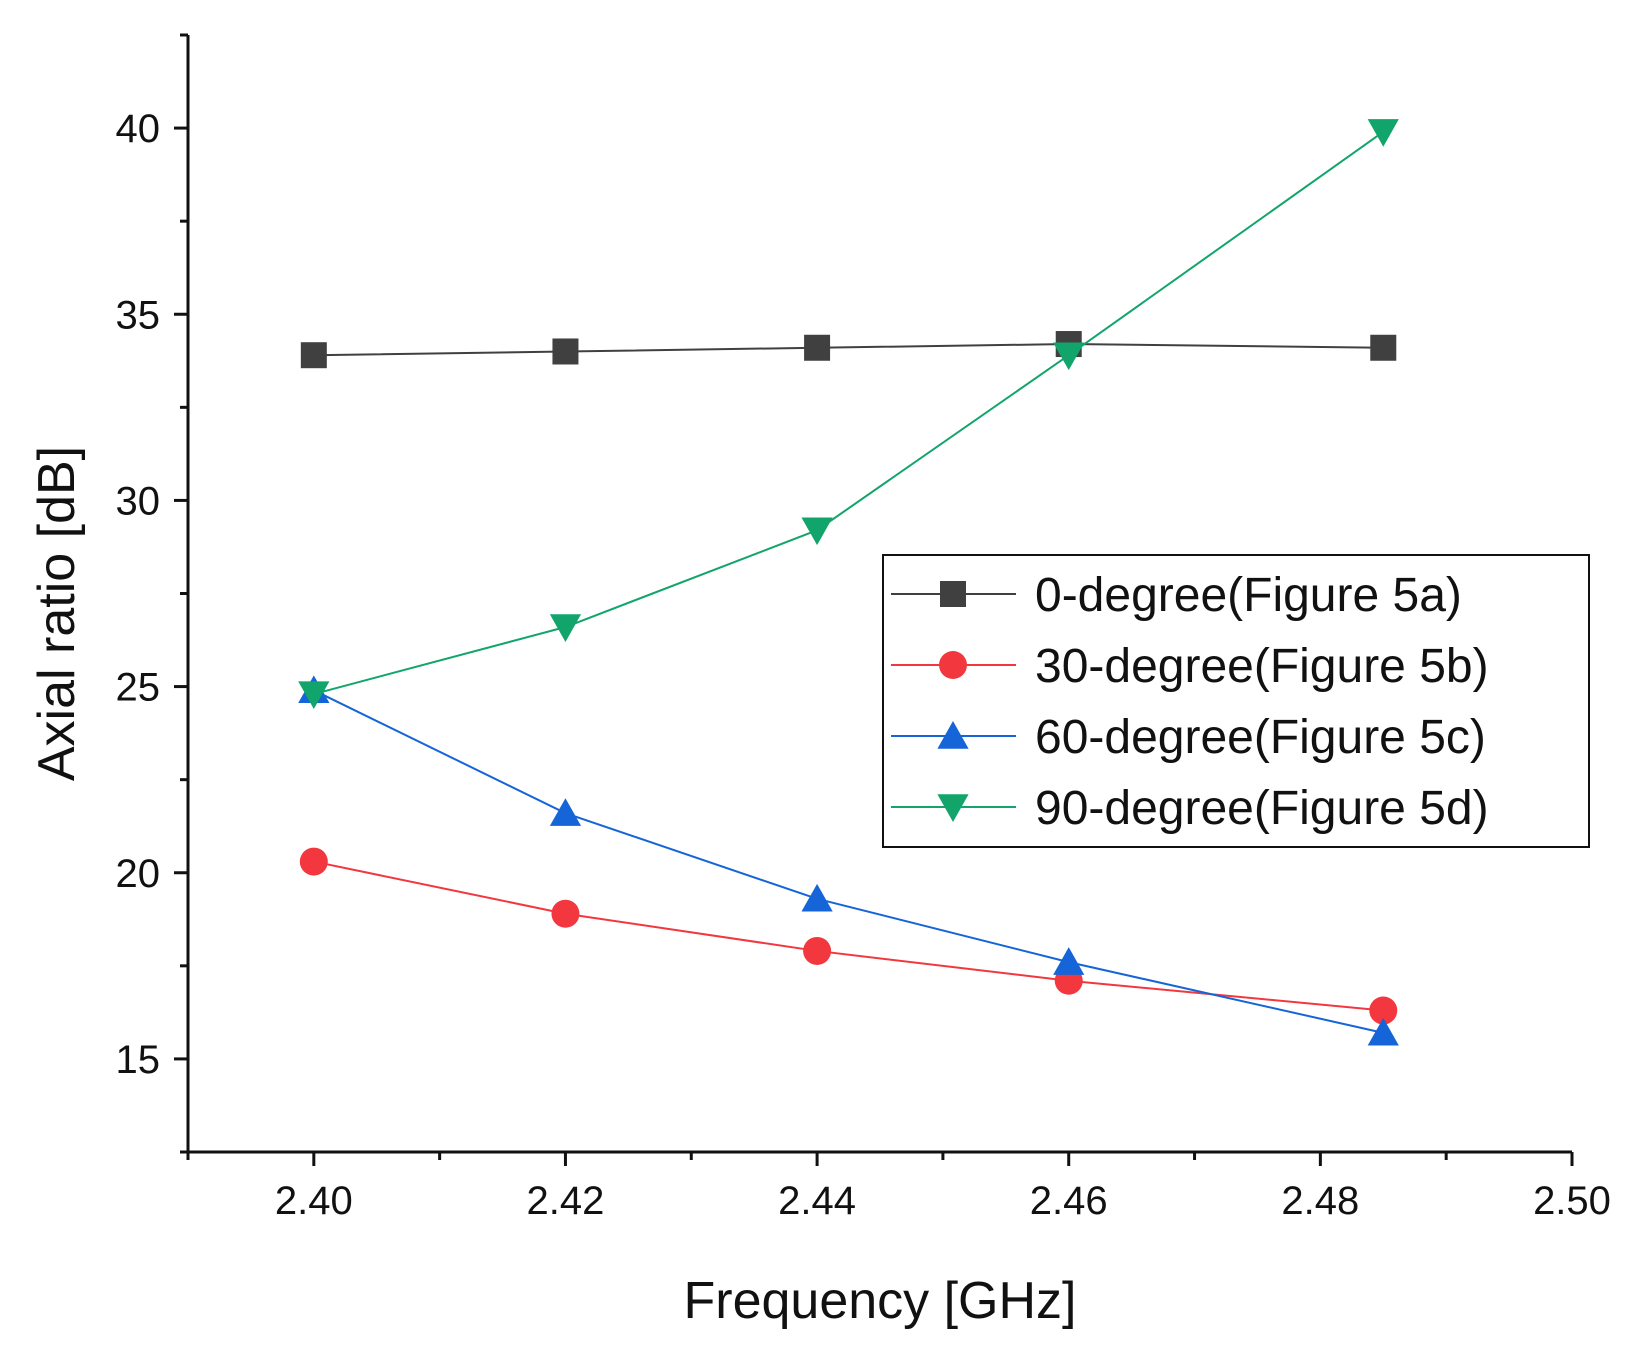 This screenshot has width=1632, height=1350. I want to click on y-tick-label: 30, so click(138, 501).